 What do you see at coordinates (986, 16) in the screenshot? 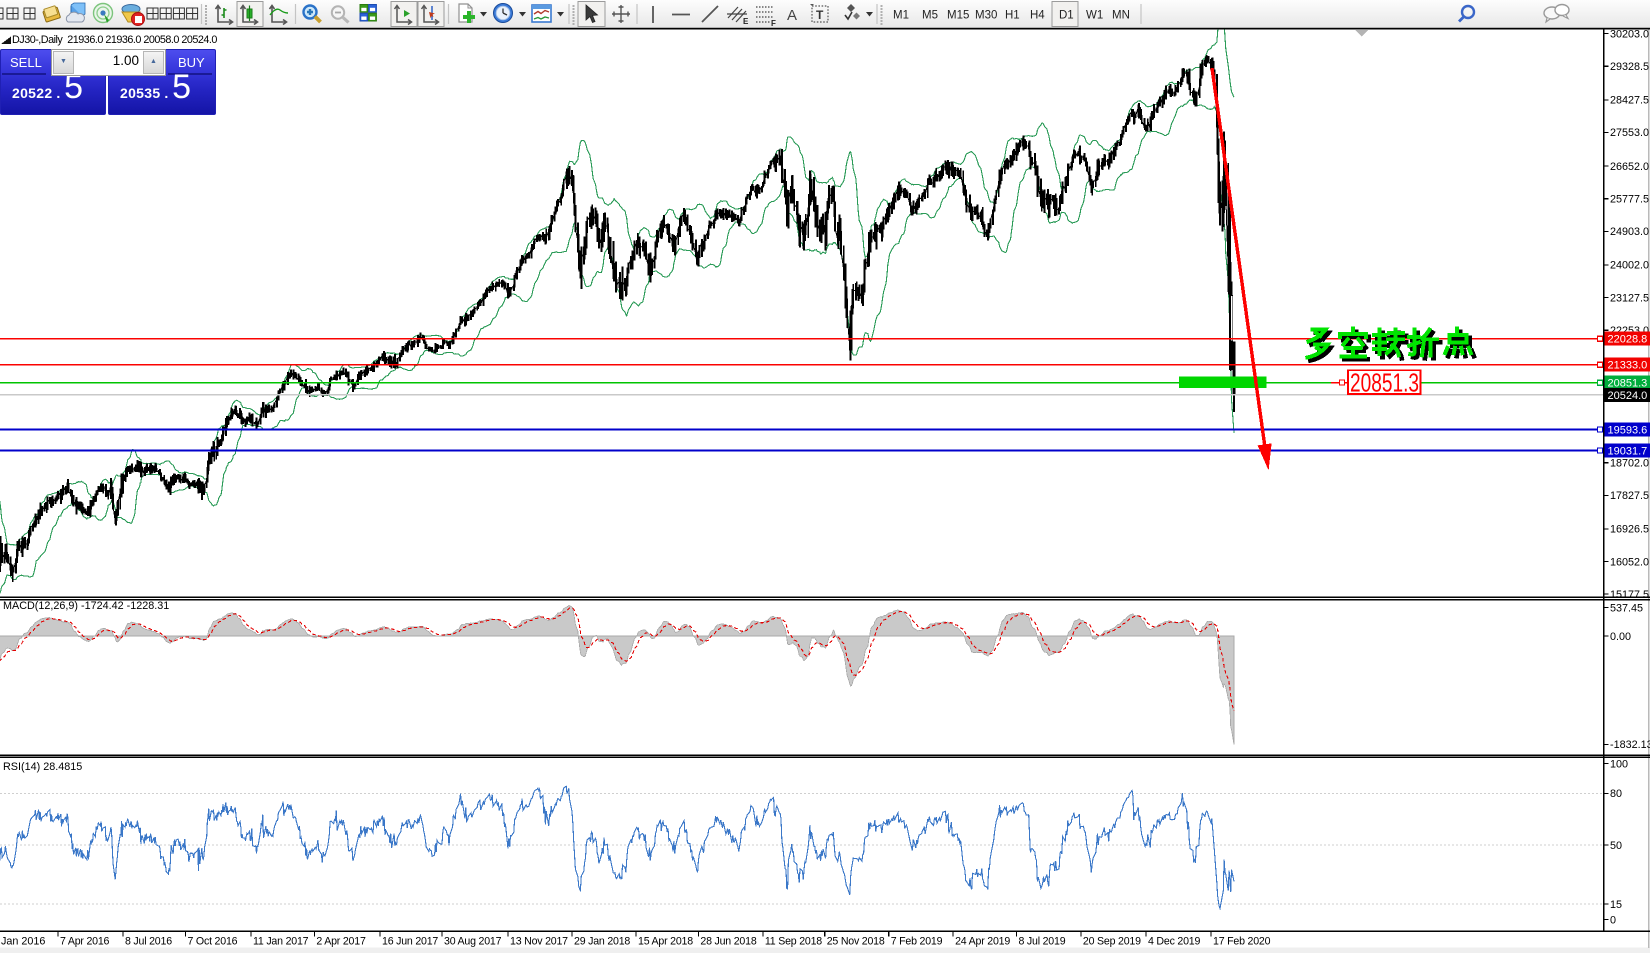
I see `svg-text: M30` at bounding box center [986, 16].